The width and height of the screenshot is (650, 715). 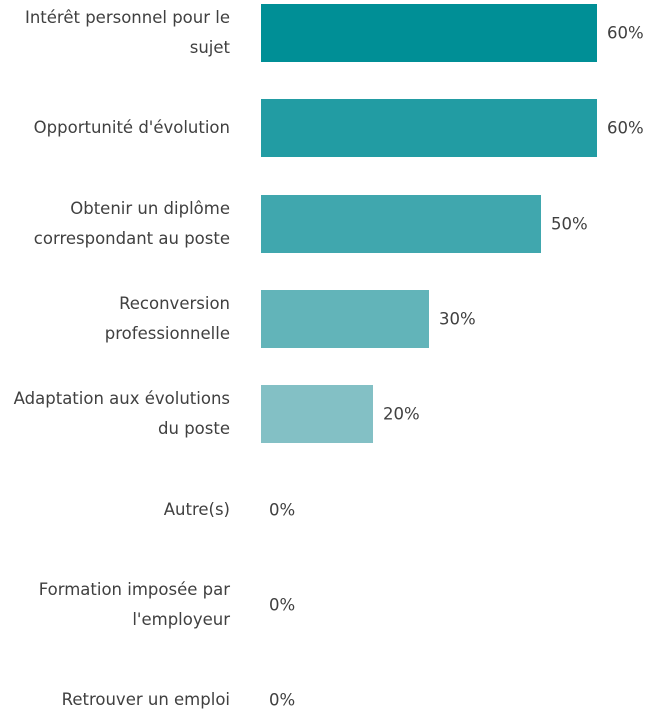 I want to click on category-label: Autre(s), so click(x=196, y=509).